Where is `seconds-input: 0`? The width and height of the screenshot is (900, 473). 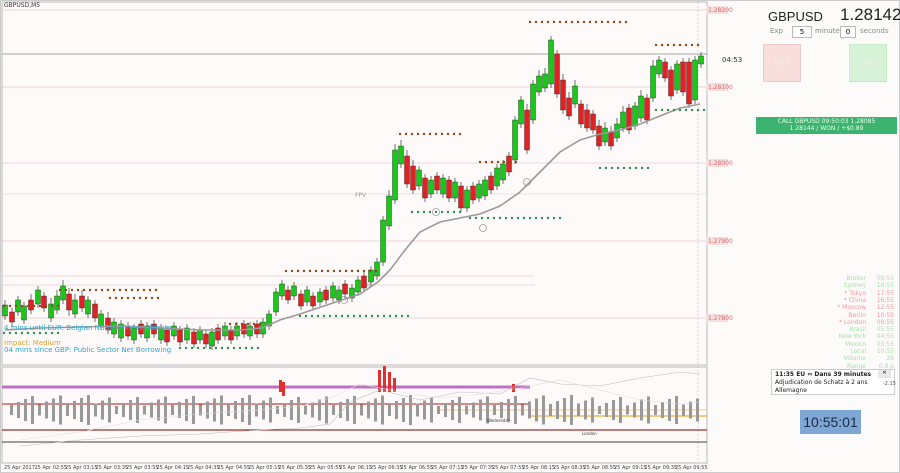 seconds-input: 0 is located at coordinates (848, 32).